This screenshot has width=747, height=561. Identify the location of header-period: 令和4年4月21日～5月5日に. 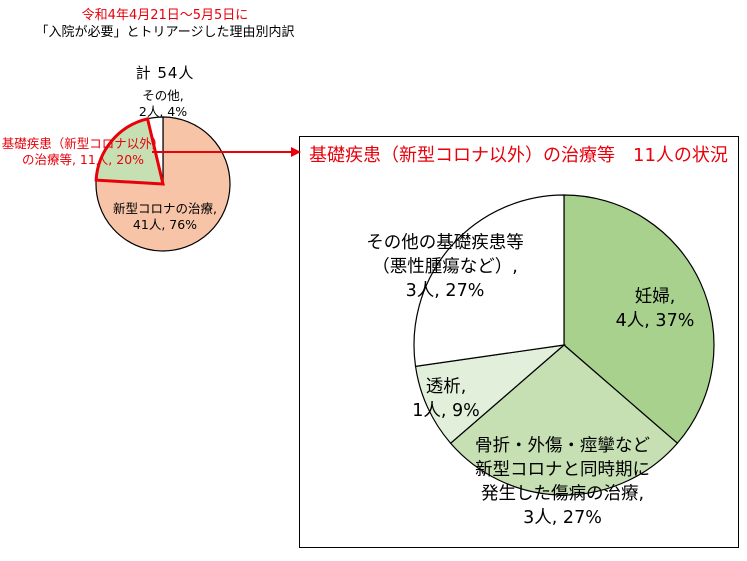
(165, 15).